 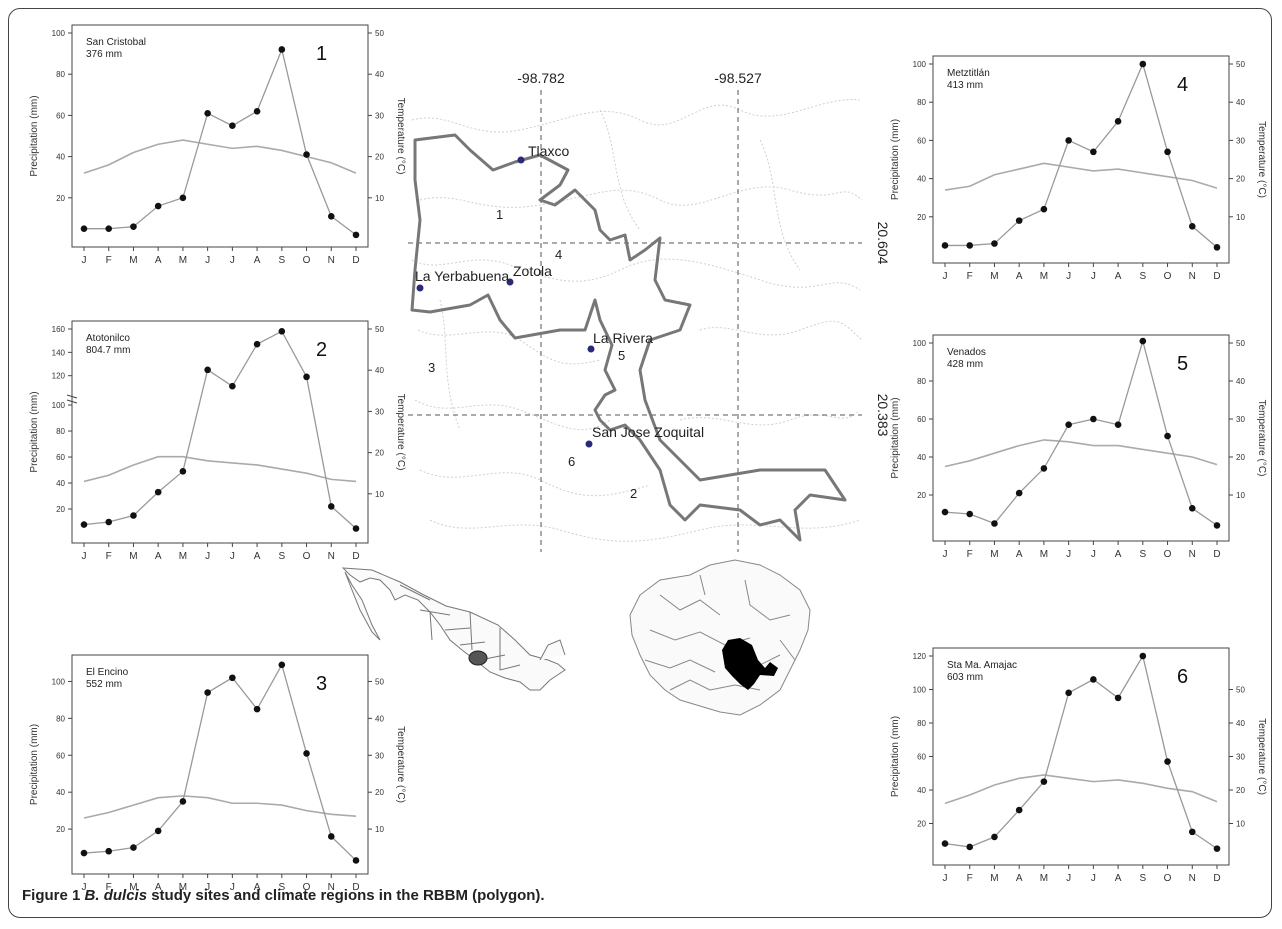 I want to click on x-tick-label: D, so click(x=1216, y=276).